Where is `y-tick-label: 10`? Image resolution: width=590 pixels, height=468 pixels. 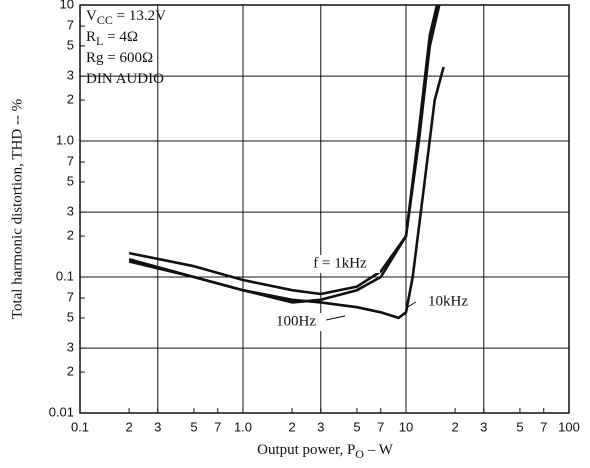
y-tick-label: 10 is located at coordinates (67, 5).